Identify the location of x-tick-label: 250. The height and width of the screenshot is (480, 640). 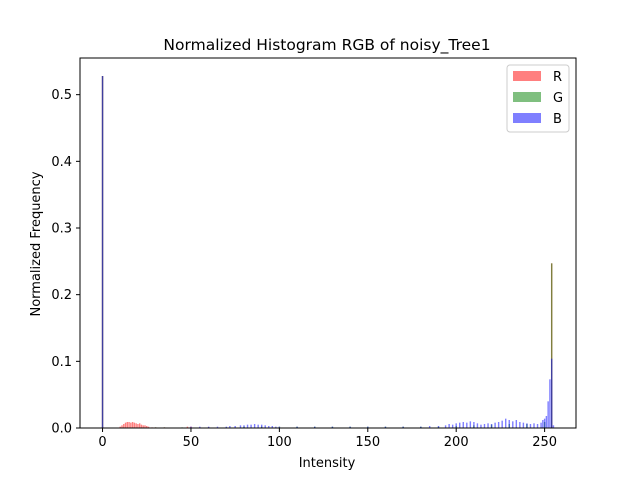
(544, 442).